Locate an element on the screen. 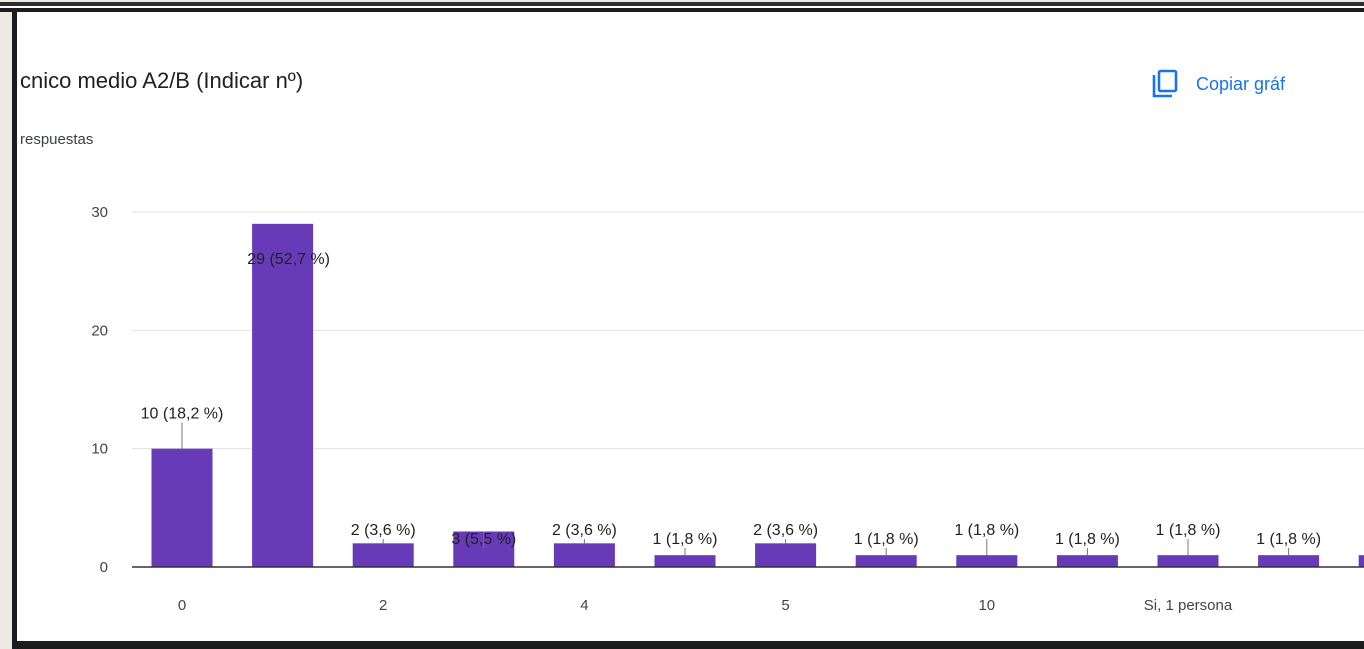 The image size is (1364, 649). x-tick-label: Si, 1 persona is located at coordinates (1188, 605).